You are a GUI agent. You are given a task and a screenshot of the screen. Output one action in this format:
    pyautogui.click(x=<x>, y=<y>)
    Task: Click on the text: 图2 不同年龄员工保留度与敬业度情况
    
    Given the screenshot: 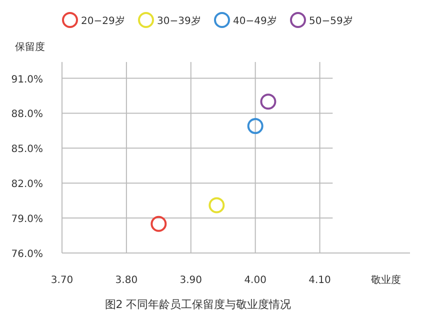 What is the action you would take?
    pyautogui.click(x=198, y=304)
    